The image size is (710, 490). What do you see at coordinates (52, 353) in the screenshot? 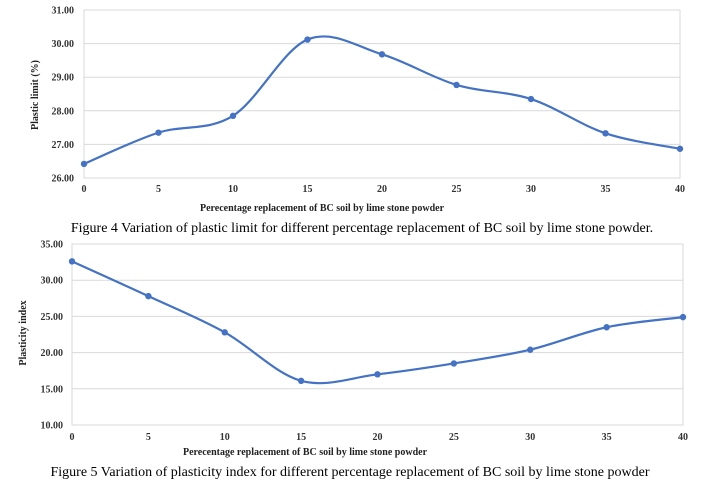
I see `y-tick-label: 20.00` at bounding box center [52, 353].